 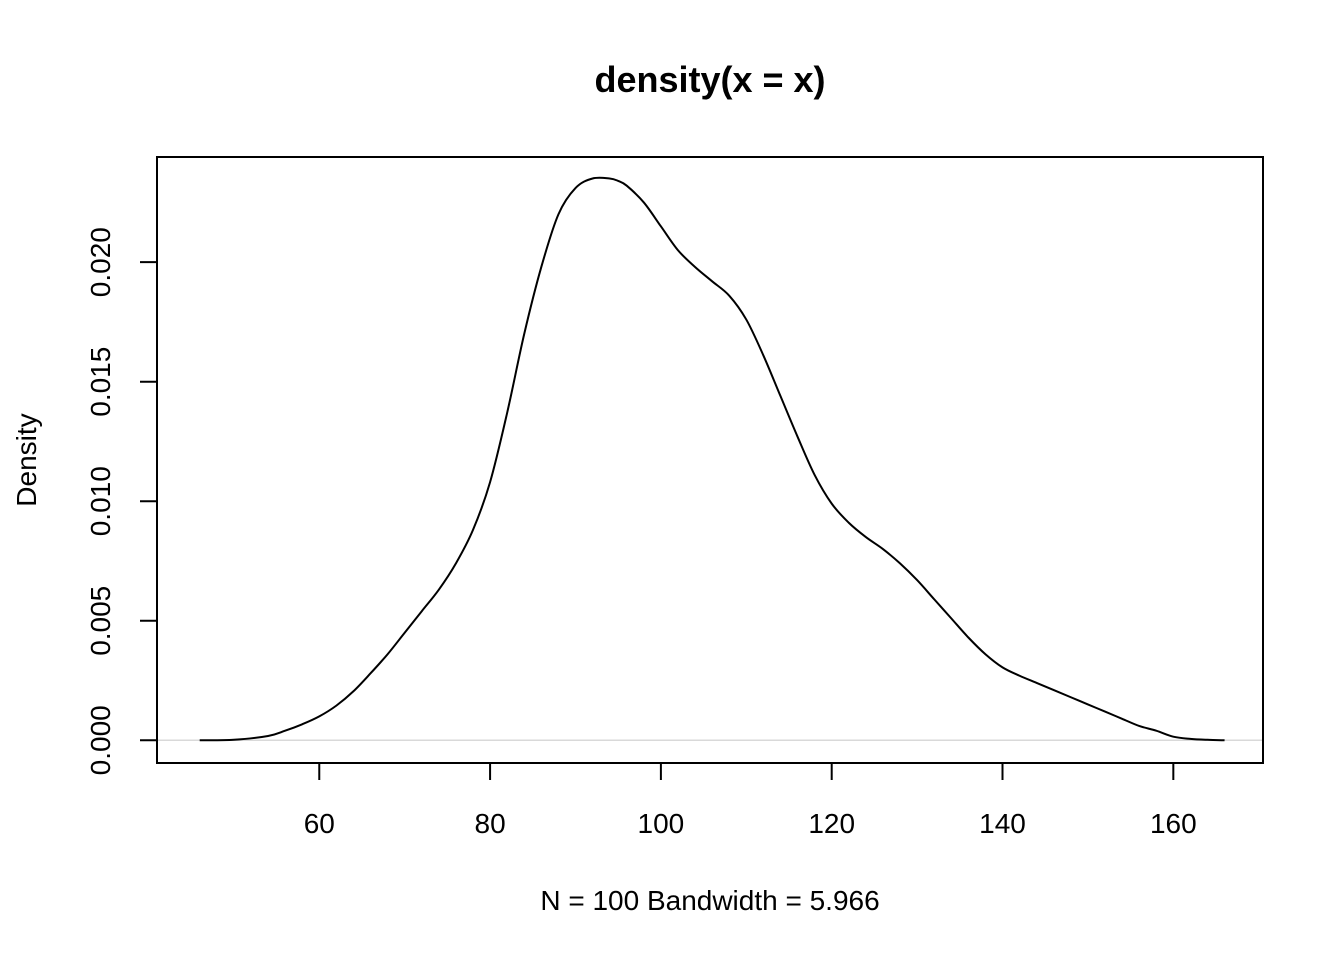 What do you see at coordinates (1173, 823) in the screenshot?
I see `x-tick-label: 160` at bounding box center [1173, 823].